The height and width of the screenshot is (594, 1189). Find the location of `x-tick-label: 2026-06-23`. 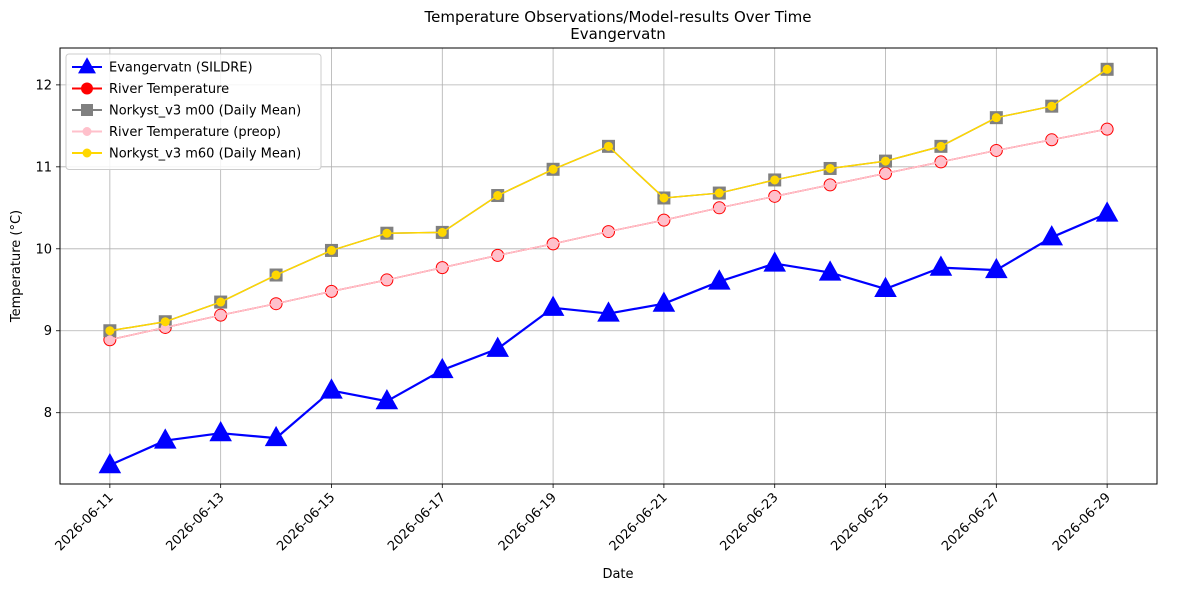

x-tick-label: 2026-06-23 is located at coordinates (750, 522).